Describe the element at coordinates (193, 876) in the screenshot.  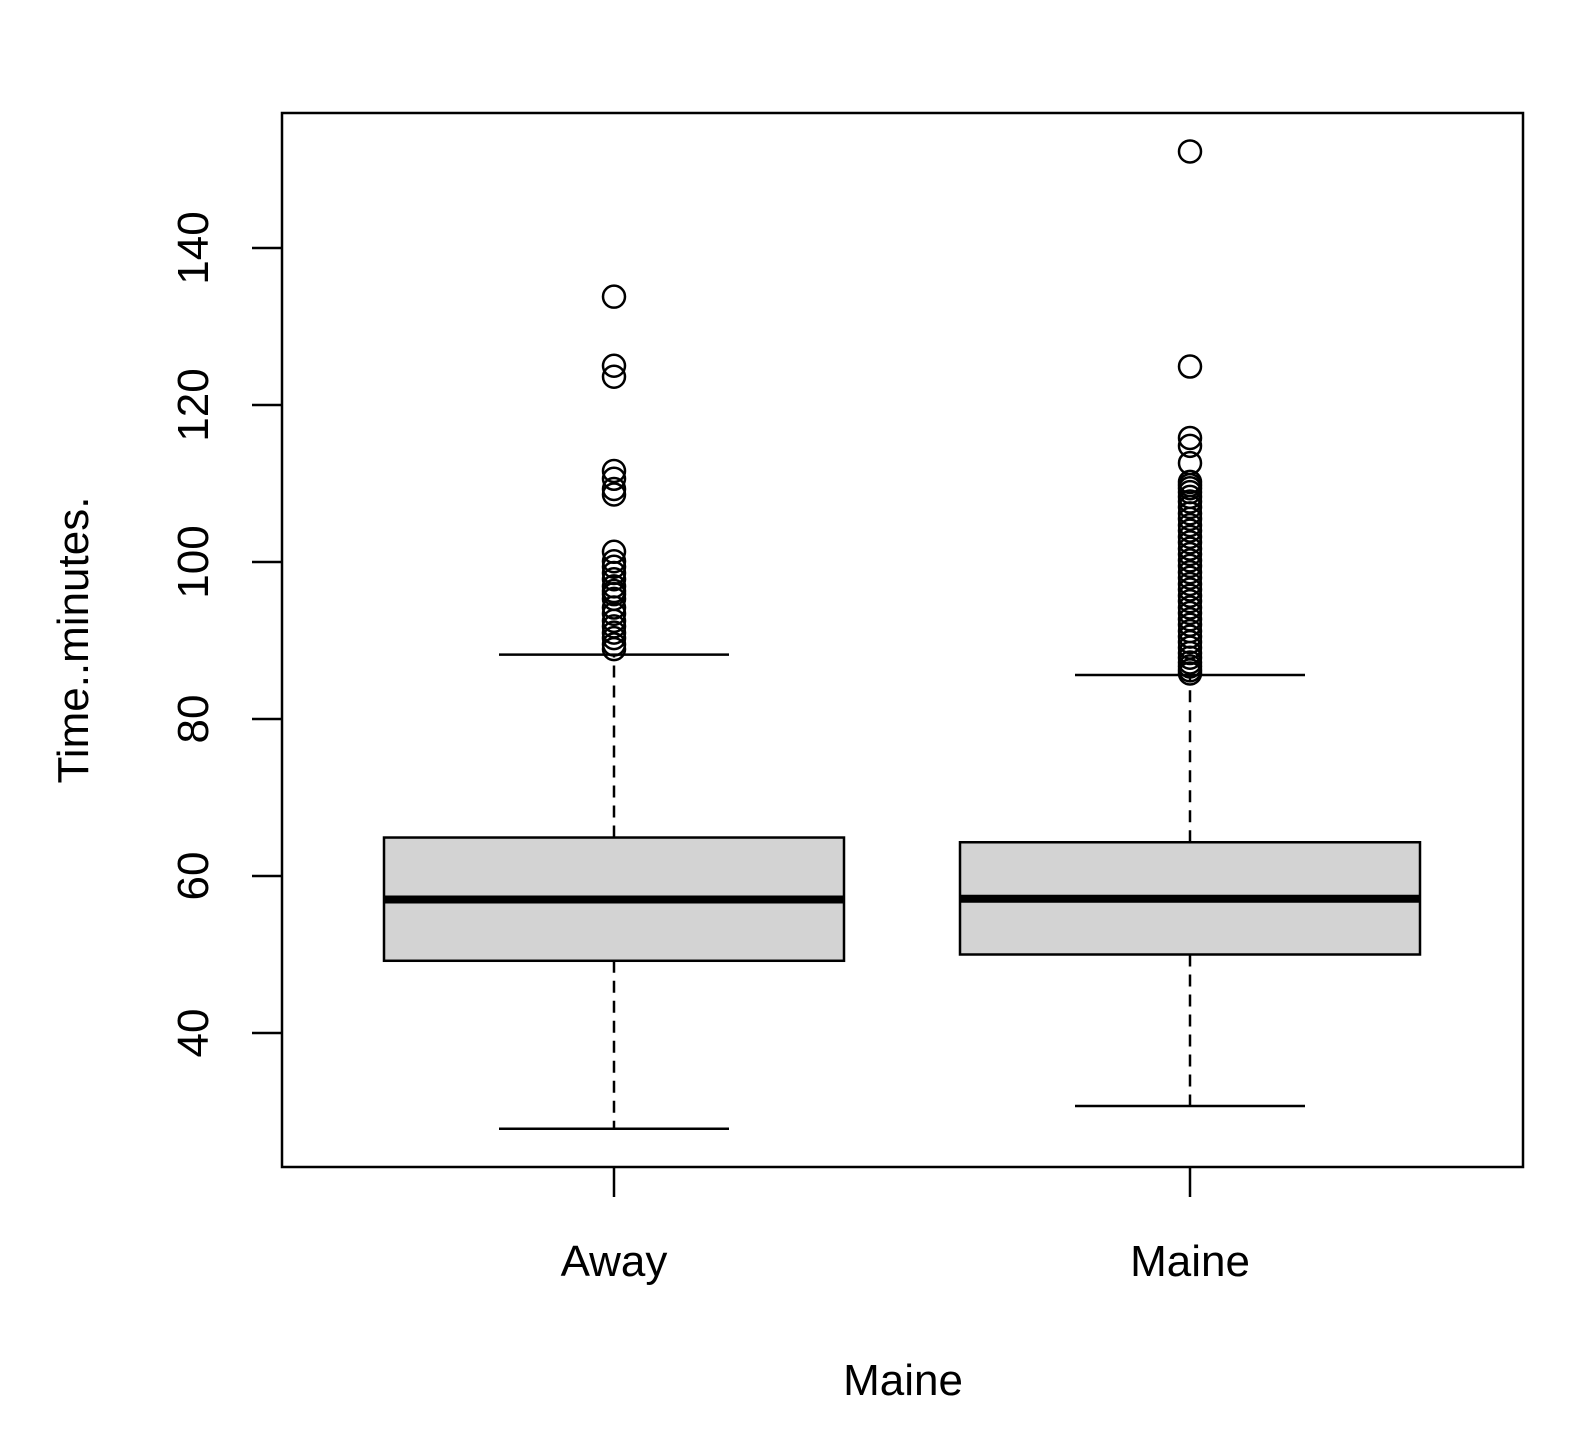
I see `y-tick-label: 60` at that location.